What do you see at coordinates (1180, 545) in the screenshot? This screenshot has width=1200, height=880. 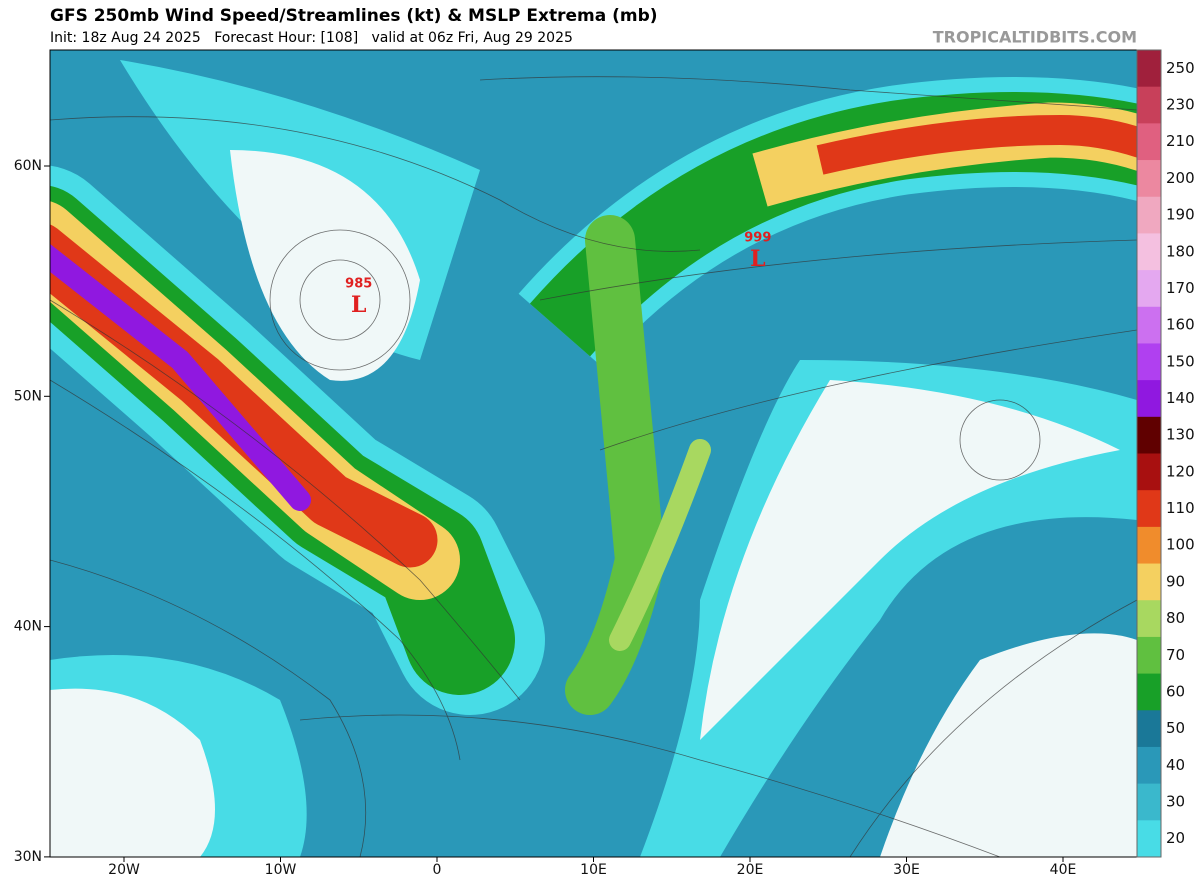 I see `colorbar-label: 100` at bounding box center [1180, 545].